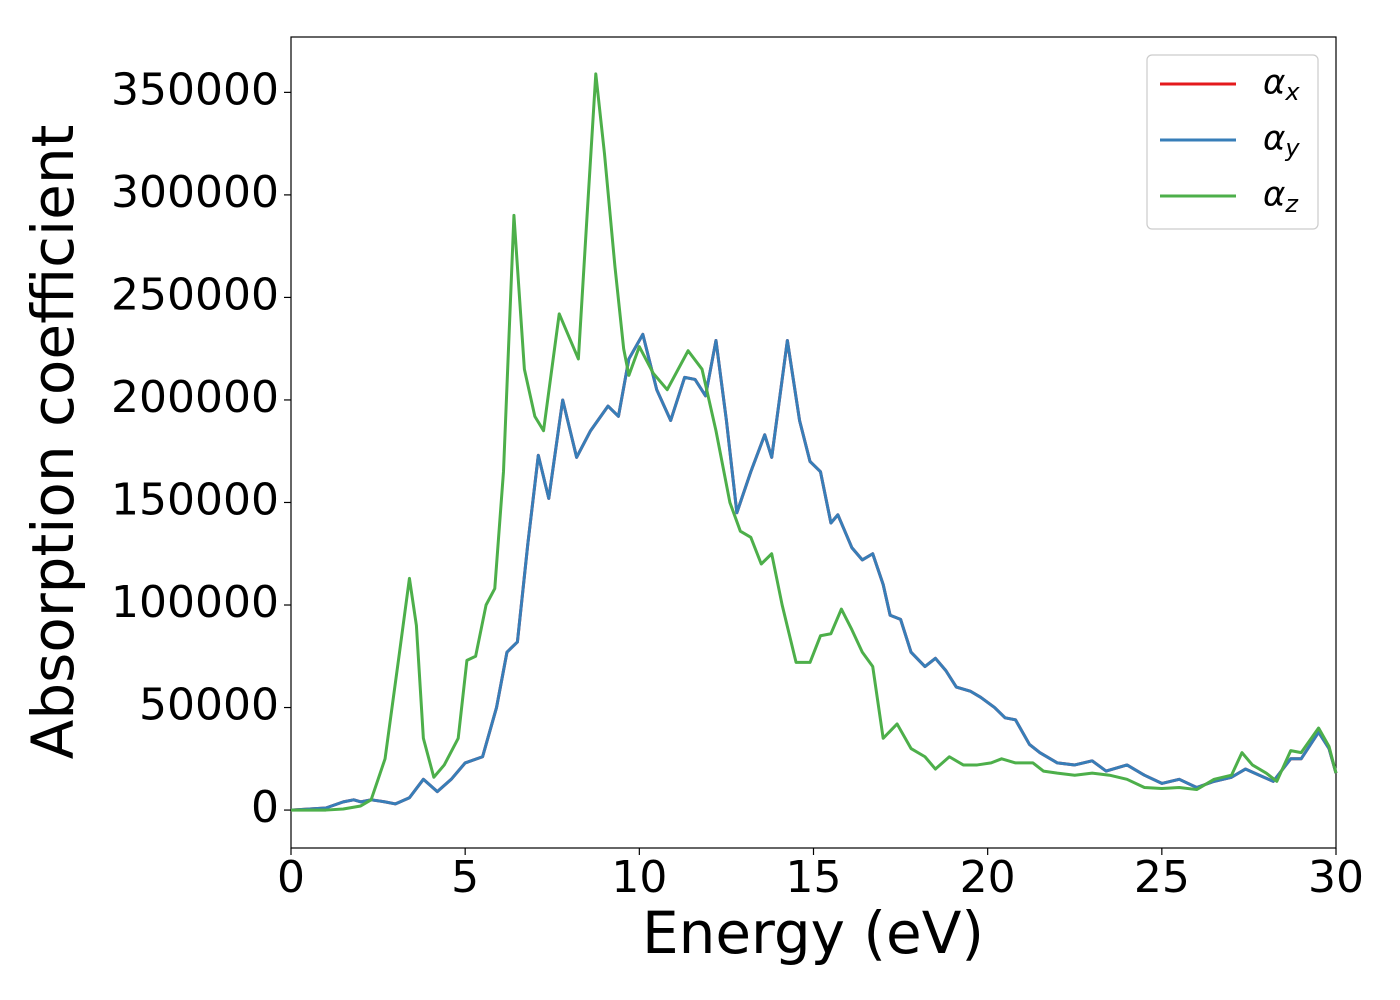 Image resolution: width=1400 pixels, height=1000 pixels. Describe the element at coordinates (988, 877) in the screenshot. I see `x-tick-label: 20` at that location.